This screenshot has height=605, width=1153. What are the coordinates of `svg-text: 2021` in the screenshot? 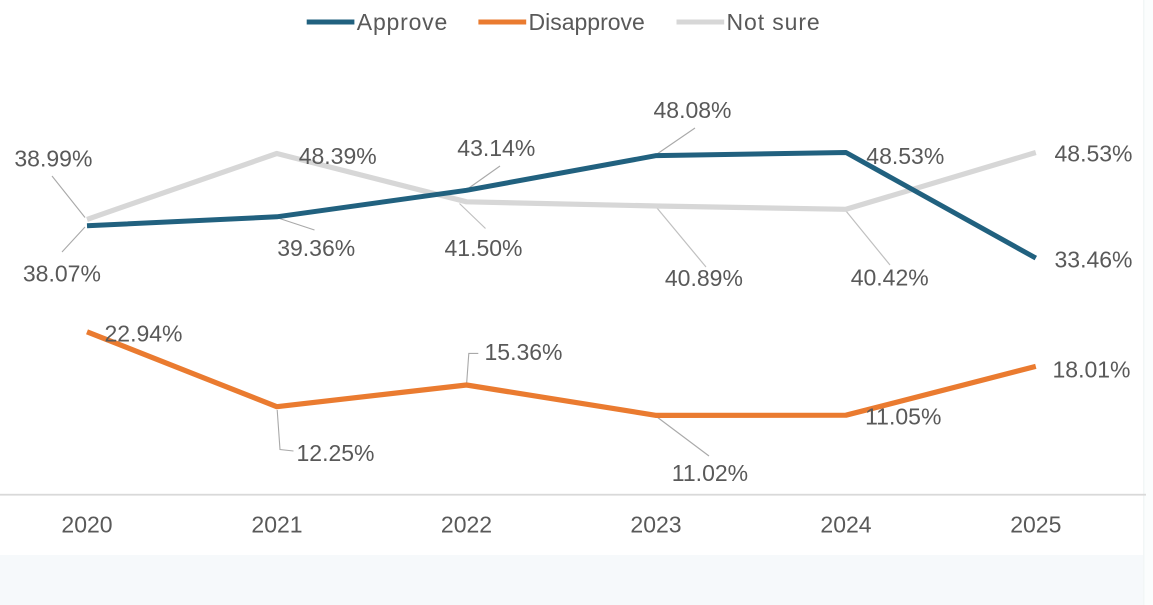 It's located at (276, 525).